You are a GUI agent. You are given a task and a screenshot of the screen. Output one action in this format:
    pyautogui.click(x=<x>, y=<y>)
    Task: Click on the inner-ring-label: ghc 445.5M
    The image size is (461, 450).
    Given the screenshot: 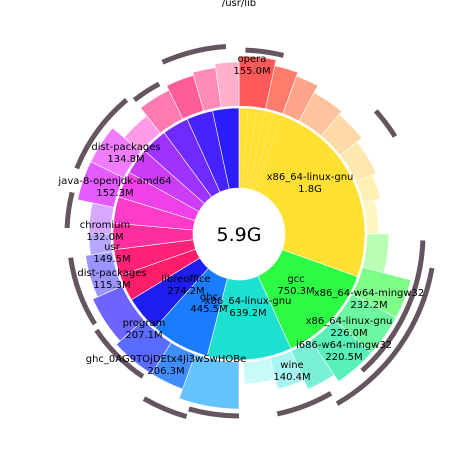 What is the action you would take?
    pyautogui.click(x=208, y=303)
    